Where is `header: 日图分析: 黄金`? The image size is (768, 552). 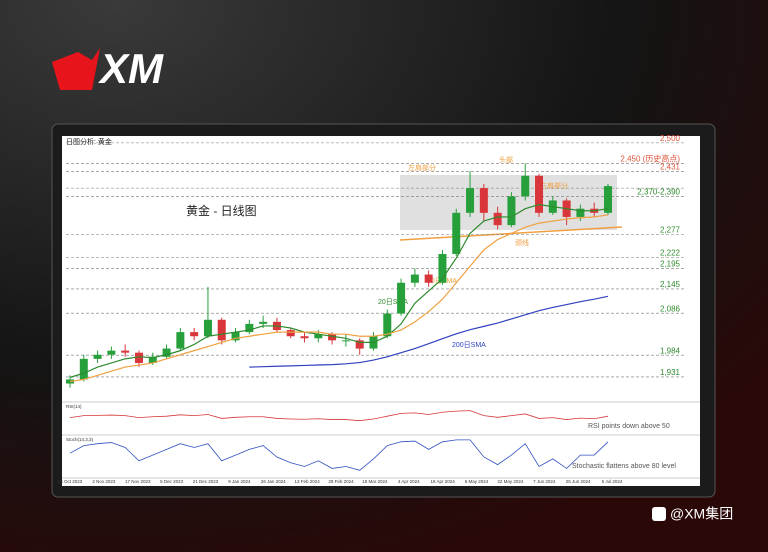 header: 日图分析: 黄金 is located at coordinates (89, 141).